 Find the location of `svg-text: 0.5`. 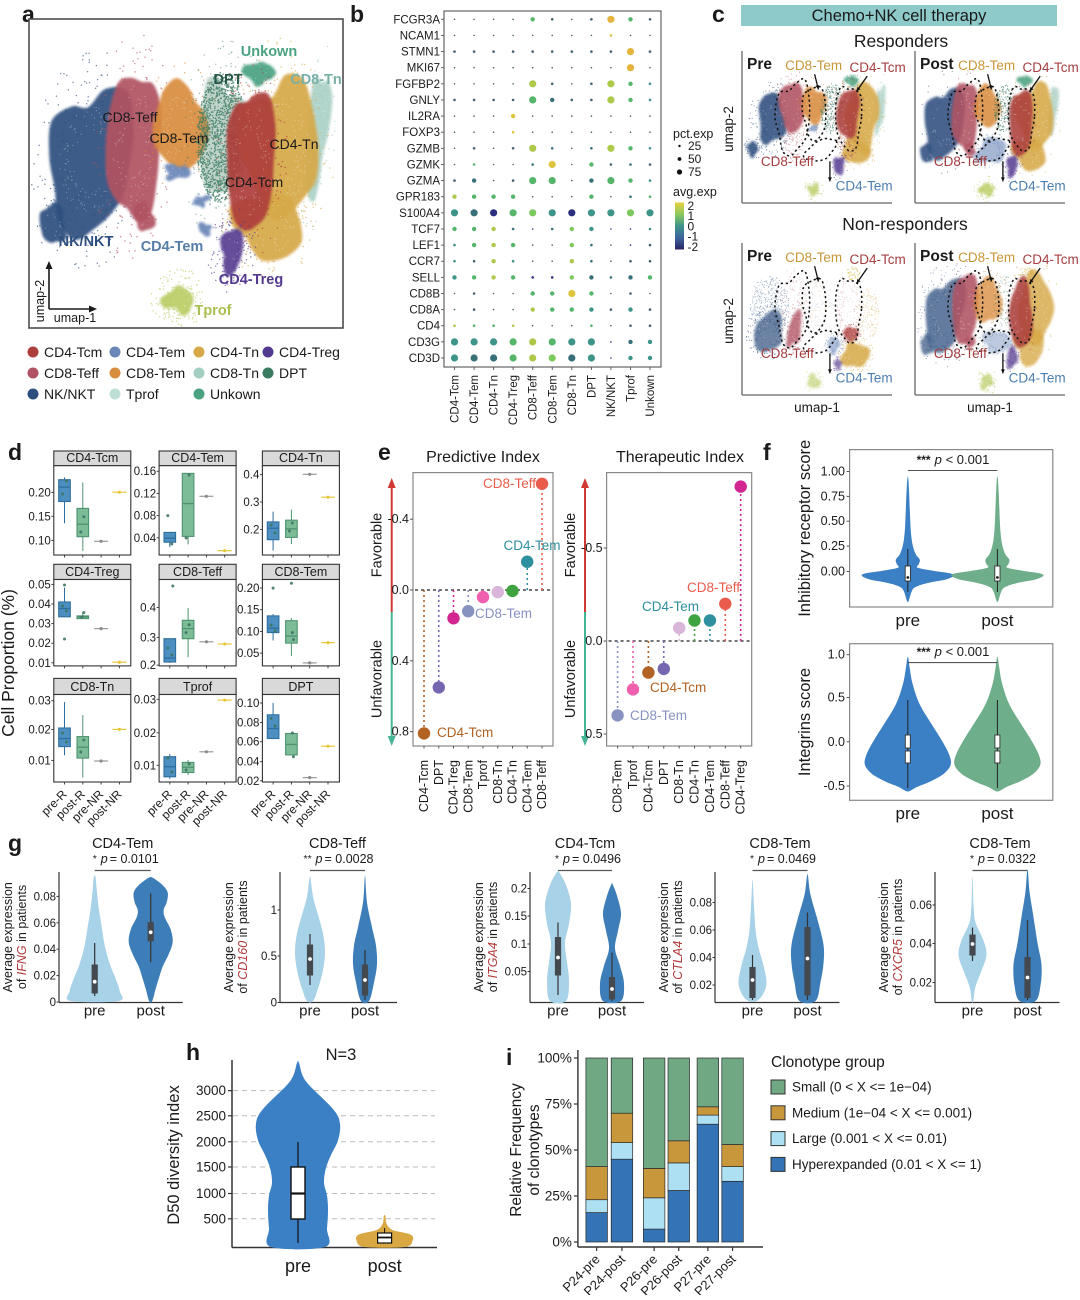

svg-text: 0.5 is located at coordinates (269, 957).